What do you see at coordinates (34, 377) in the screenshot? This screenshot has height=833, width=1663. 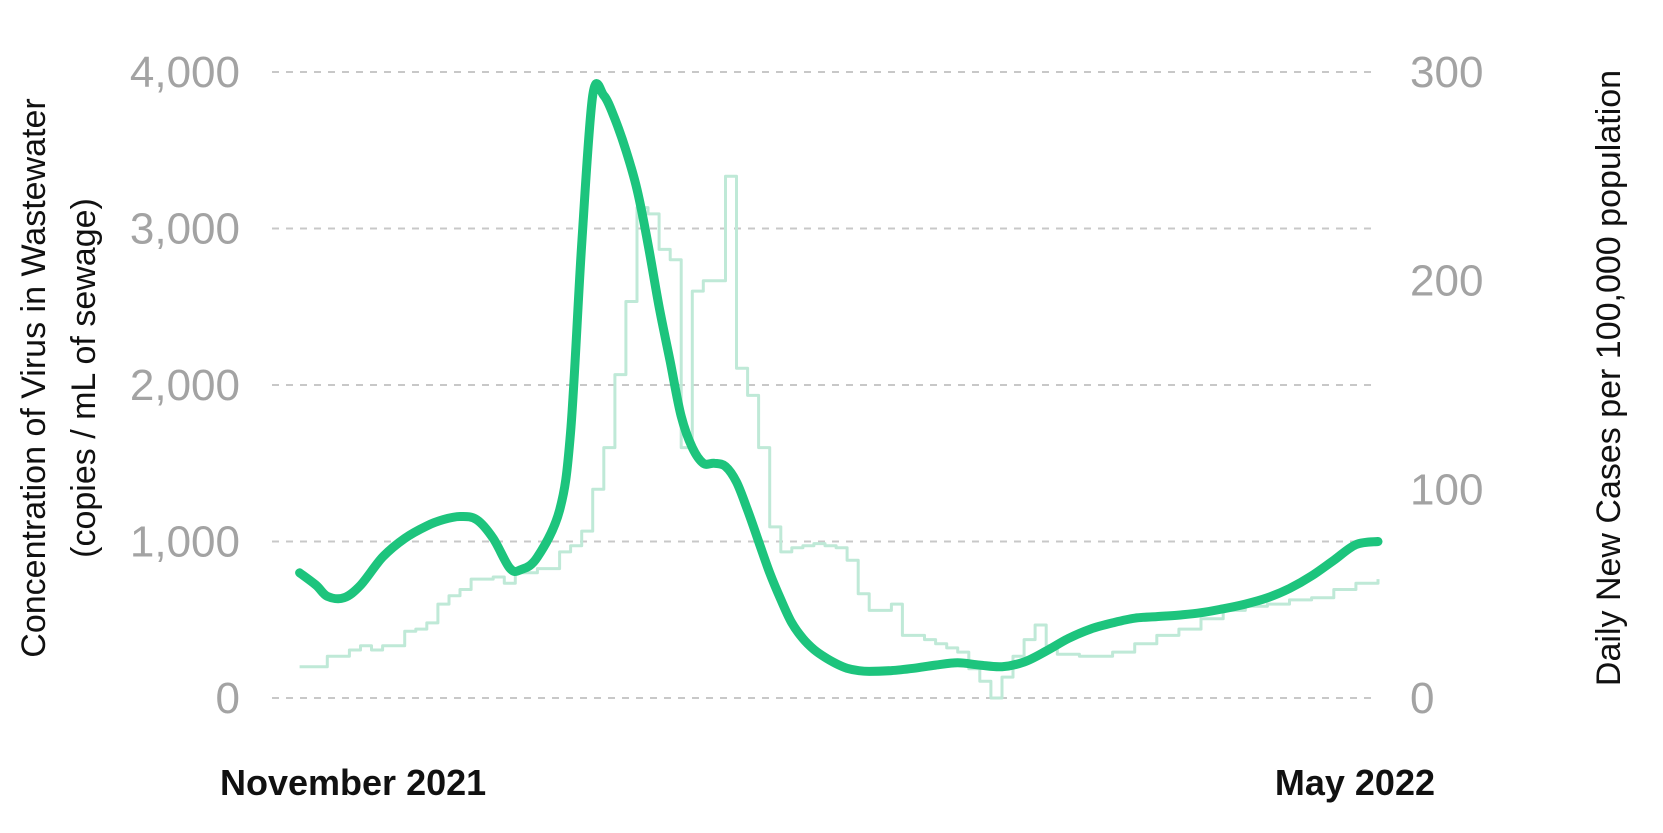 I see `left-y-axis-title-line-1: Concentration of Virus in Wastewater` at bounding box center [34, 377].